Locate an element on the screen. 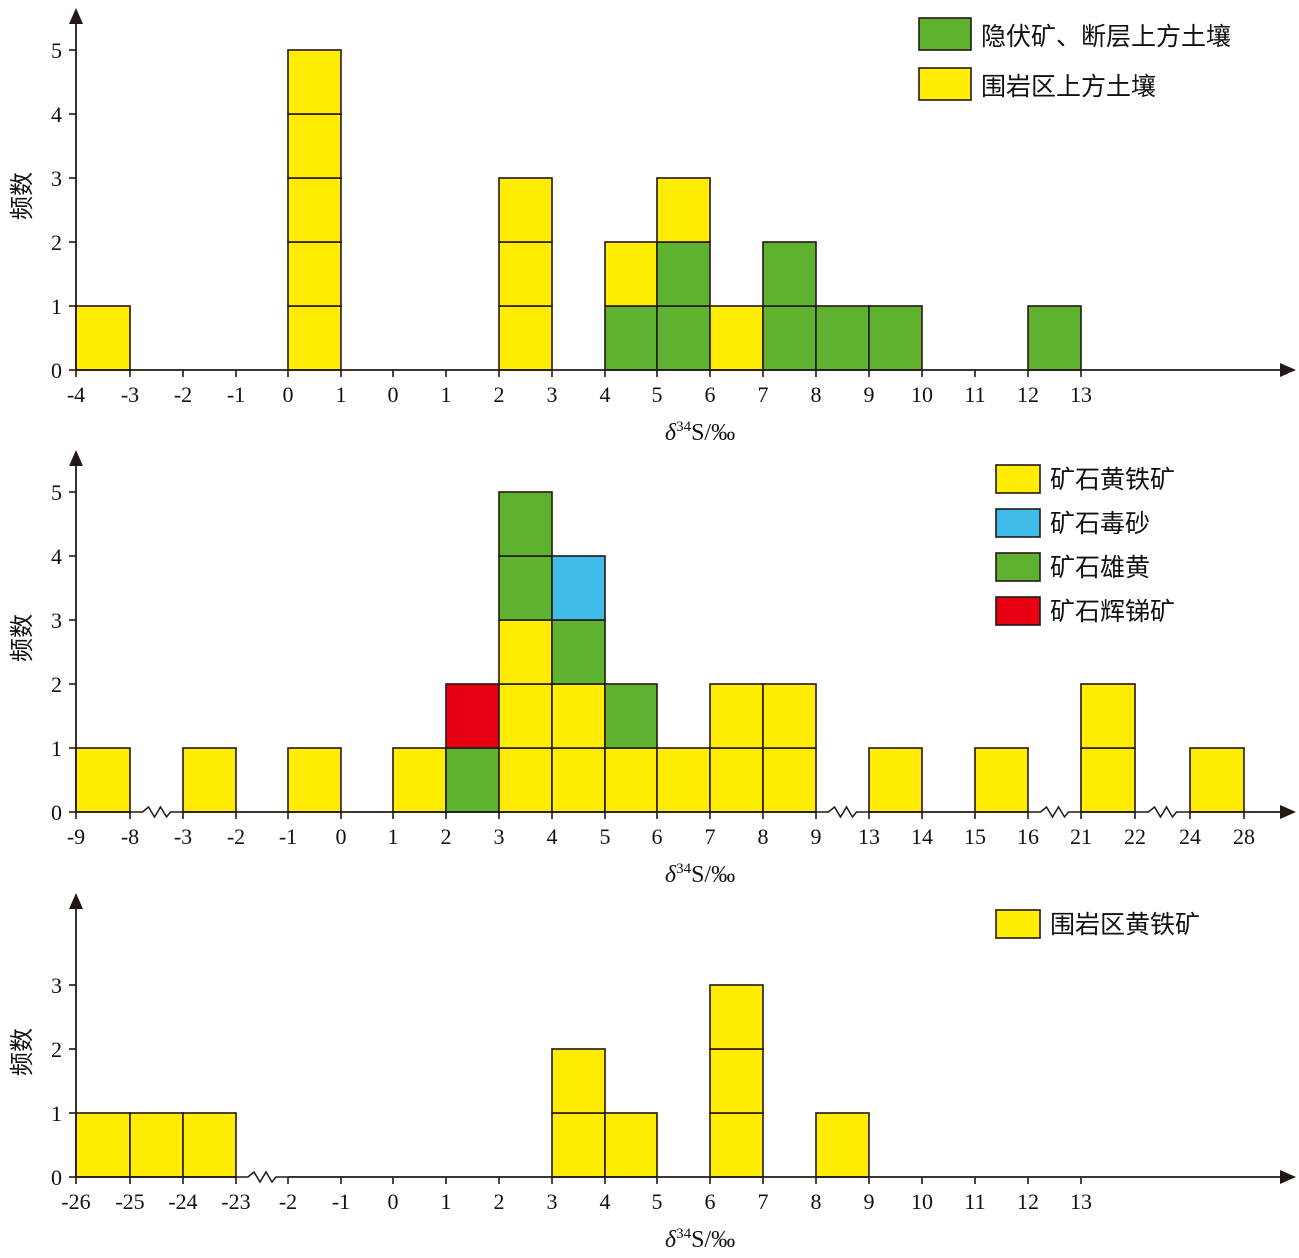  x-tick-label: 24 is located at coordinates (1190, 836).